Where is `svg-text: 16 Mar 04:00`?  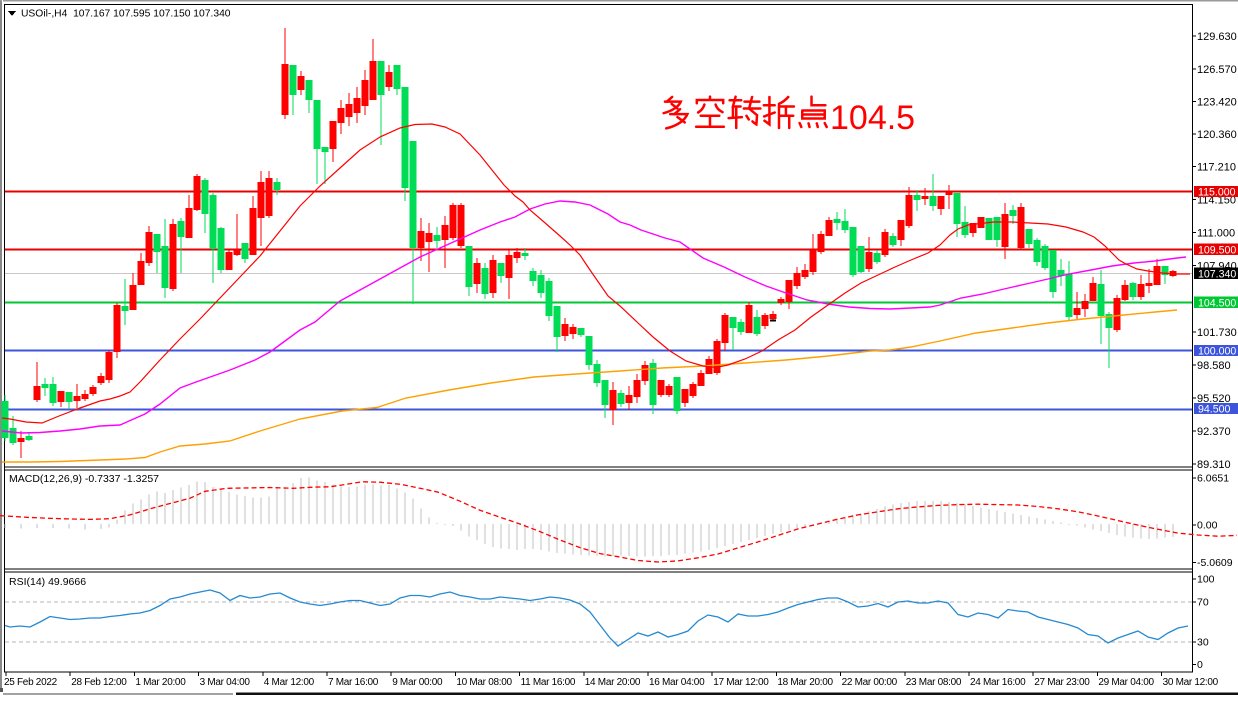
svg-text: 16 Mar 04:00 is located at coordinates (677, 682).